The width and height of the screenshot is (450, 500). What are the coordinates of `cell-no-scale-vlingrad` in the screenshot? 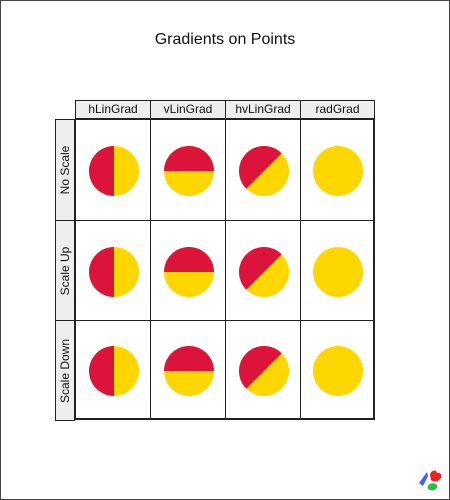 It's located at (188, 170).